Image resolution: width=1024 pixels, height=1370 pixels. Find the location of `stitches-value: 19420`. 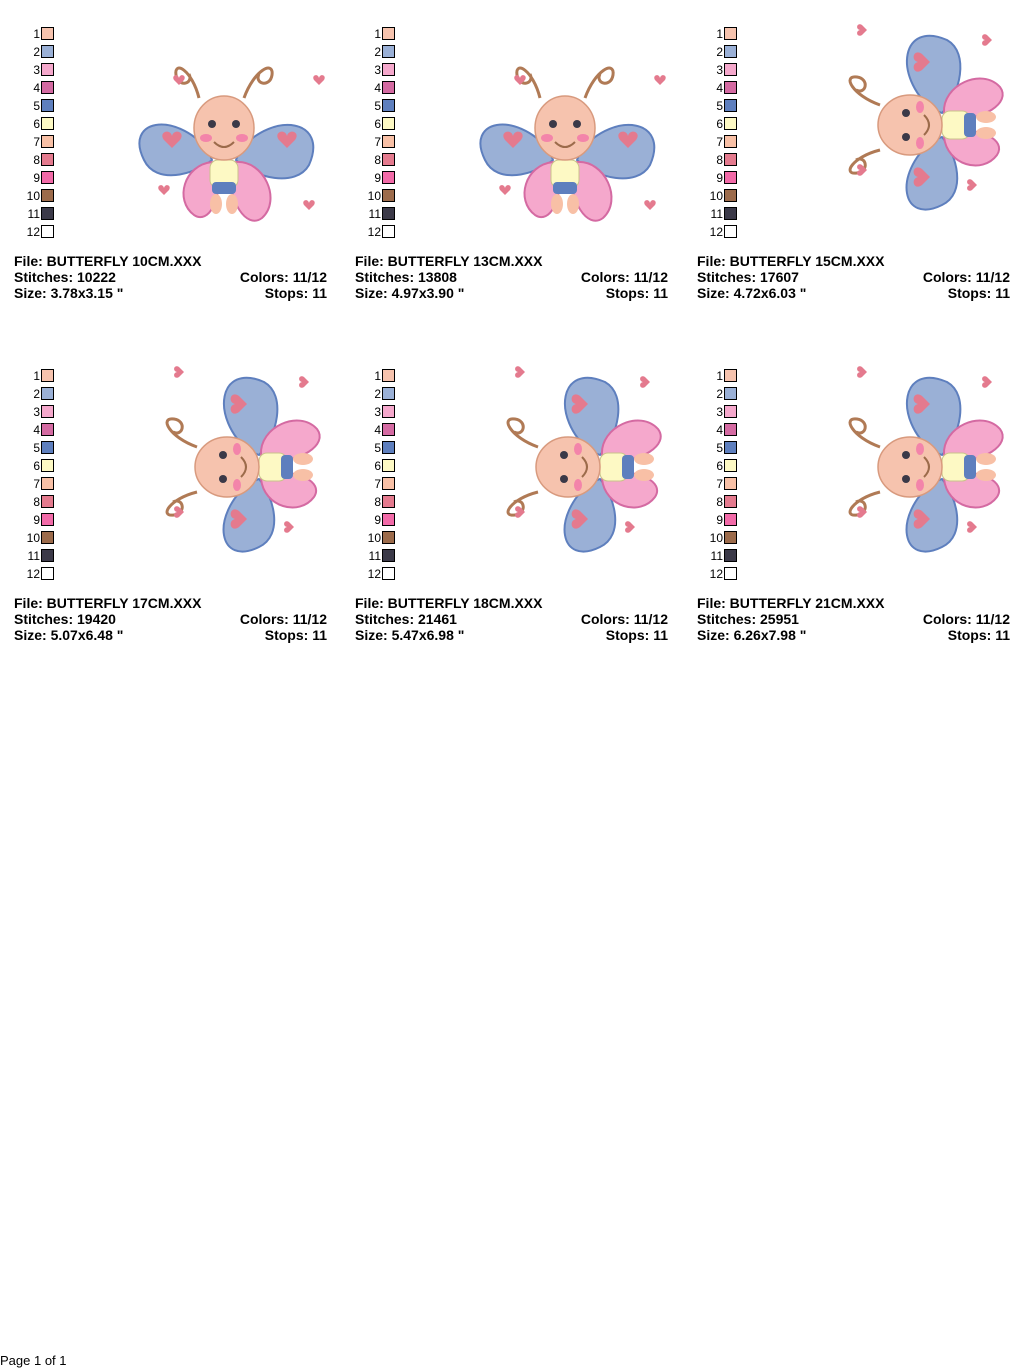

stitches-value: 19420 is located at coordinates (96, 619).